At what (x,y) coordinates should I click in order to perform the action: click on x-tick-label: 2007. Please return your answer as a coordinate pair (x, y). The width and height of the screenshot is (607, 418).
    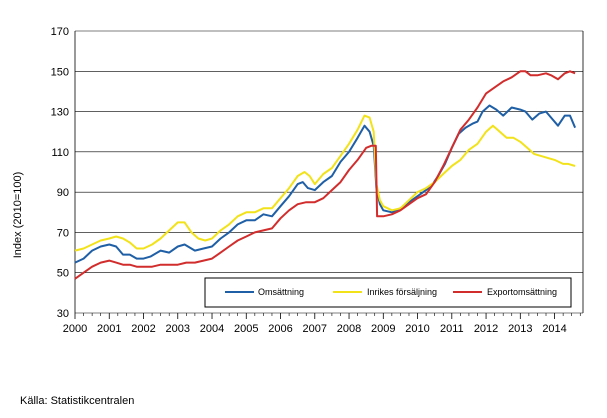
    Looking at the image, I should click on (315, 329).